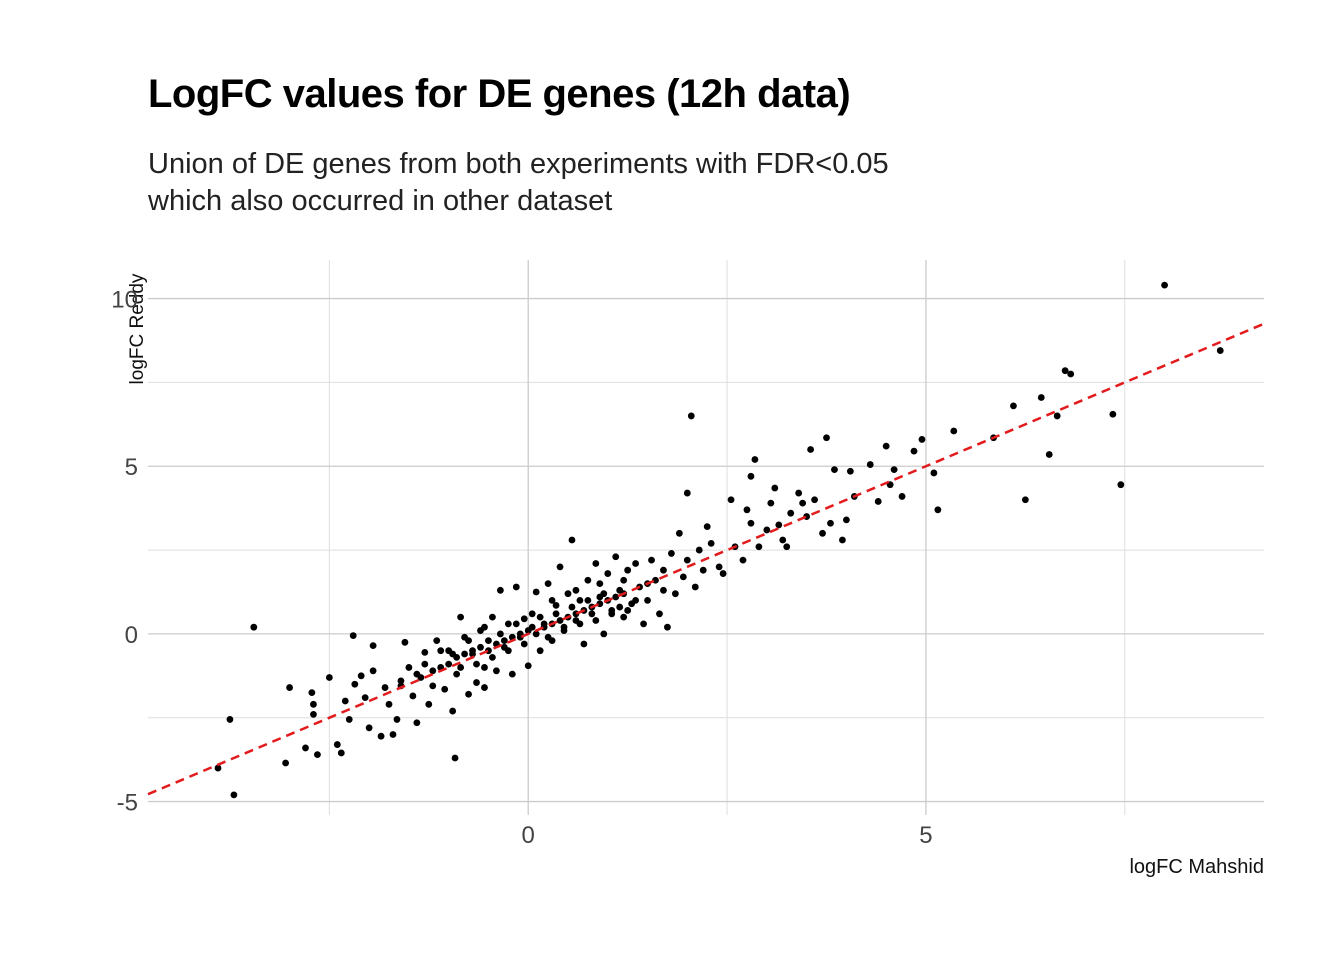  I want to click on y-tick-label: 0, so click(131, 635).